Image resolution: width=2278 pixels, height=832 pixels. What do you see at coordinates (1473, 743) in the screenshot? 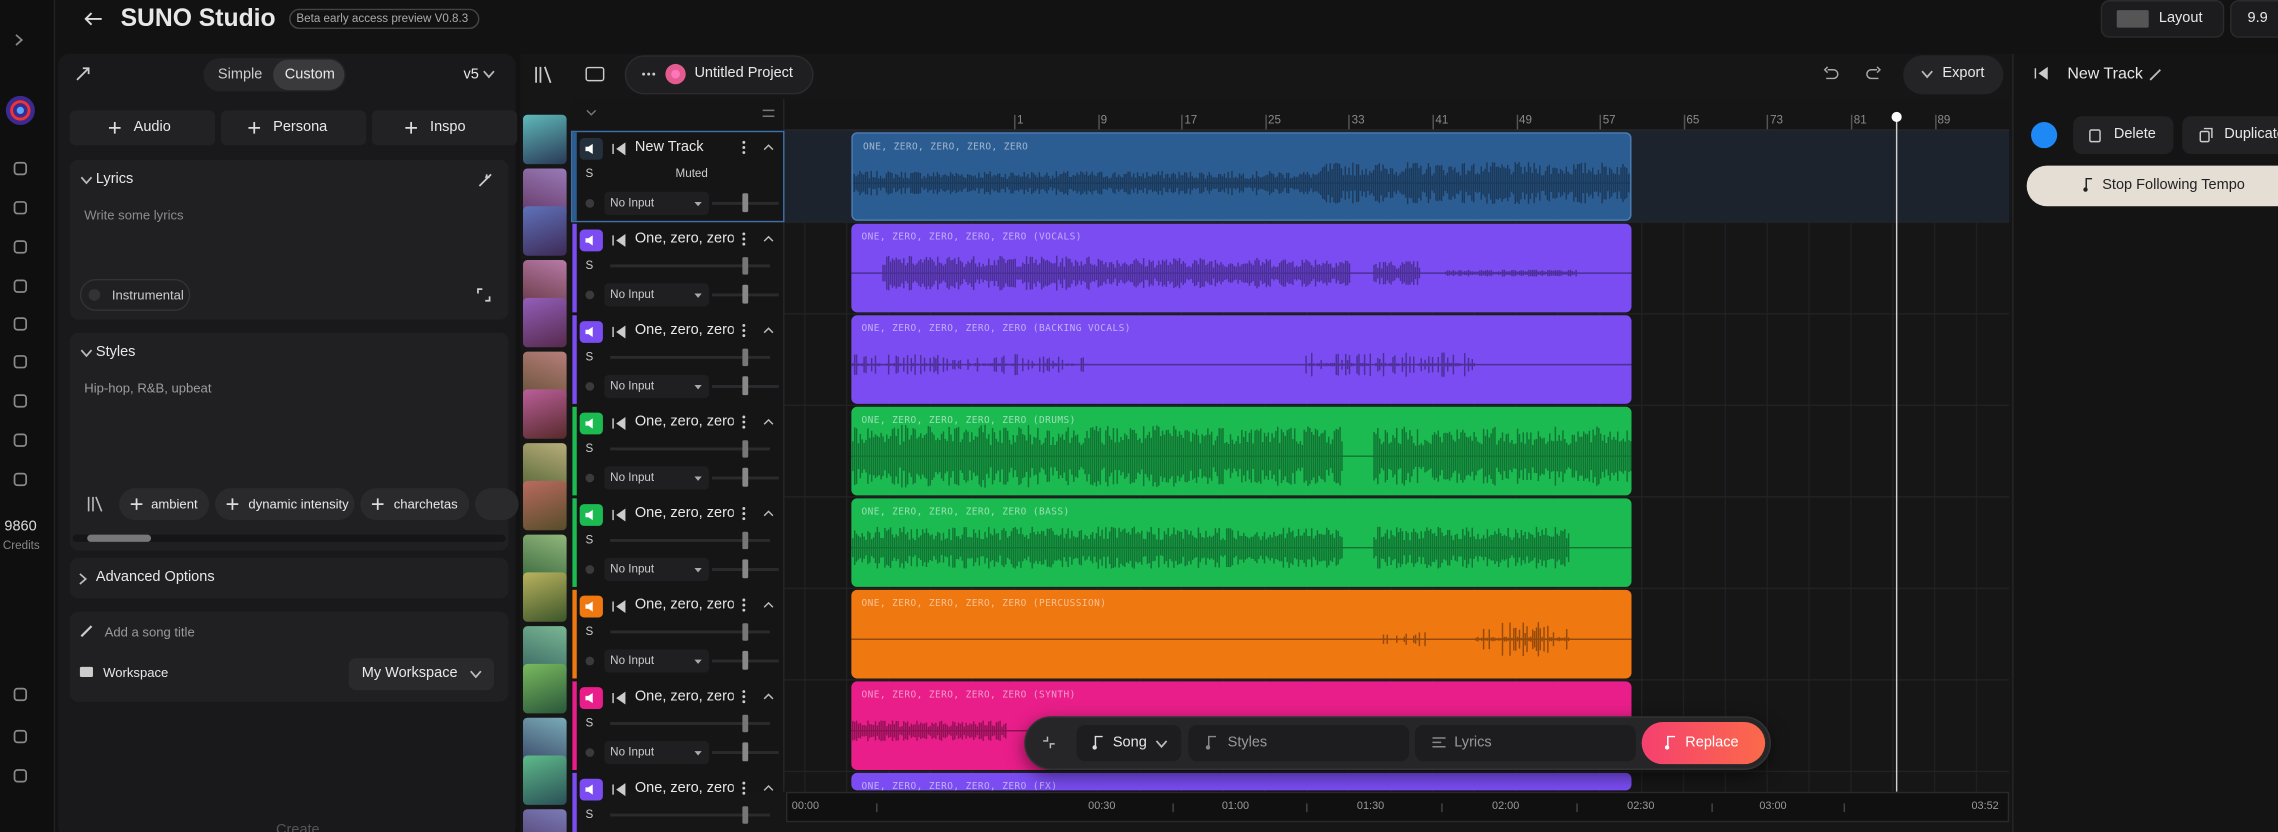
I see `lyrics-field-label: Lyrics` at bounding box center [1473, 743].